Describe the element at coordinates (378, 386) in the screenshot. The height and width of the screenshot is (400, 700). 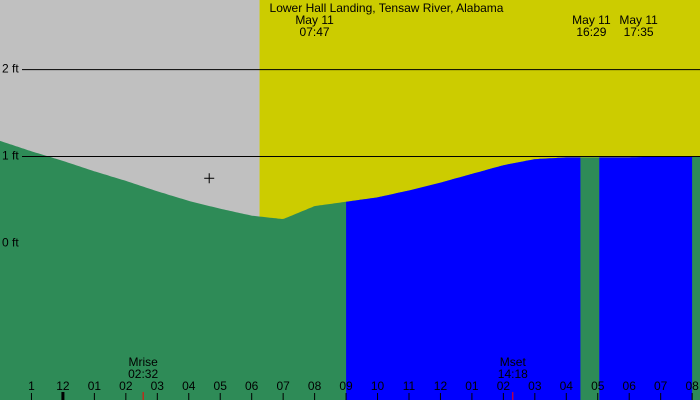
I see `x-tick-label: 10` at that location.